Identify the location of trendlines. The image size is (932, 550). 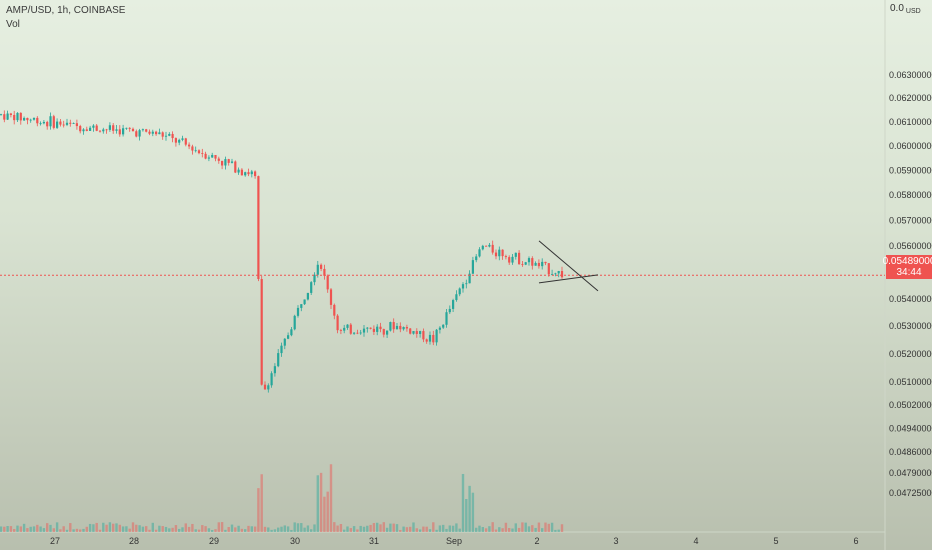
(568, 266).